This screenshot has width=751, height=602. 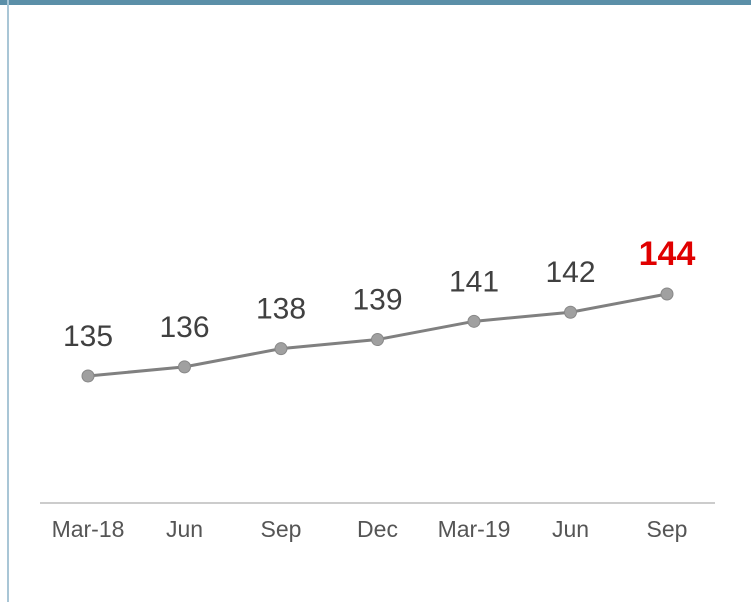 I want to click on value-label: 136, so click(x=184, y=327).